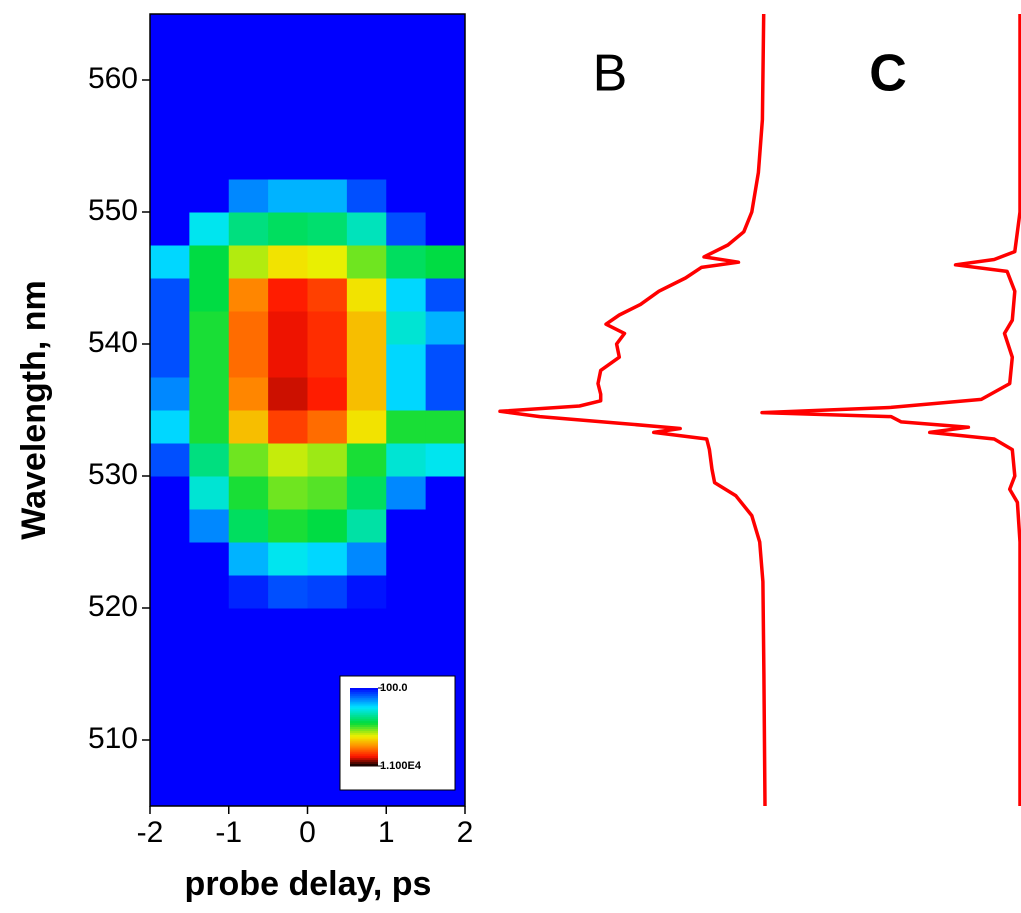 This screenshot has height=913, width=1021. Describe the element at coordinates (228, 832) in the screenshot. I see `x-tick-label: -1` at that location.